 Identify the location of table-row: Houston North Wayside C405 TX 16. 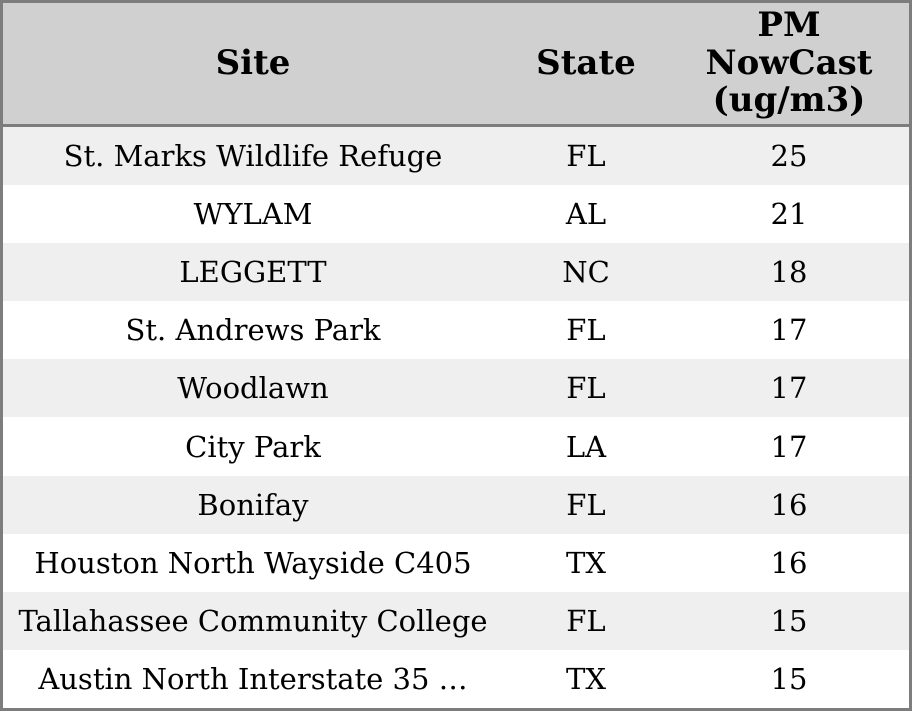
(456, 562).